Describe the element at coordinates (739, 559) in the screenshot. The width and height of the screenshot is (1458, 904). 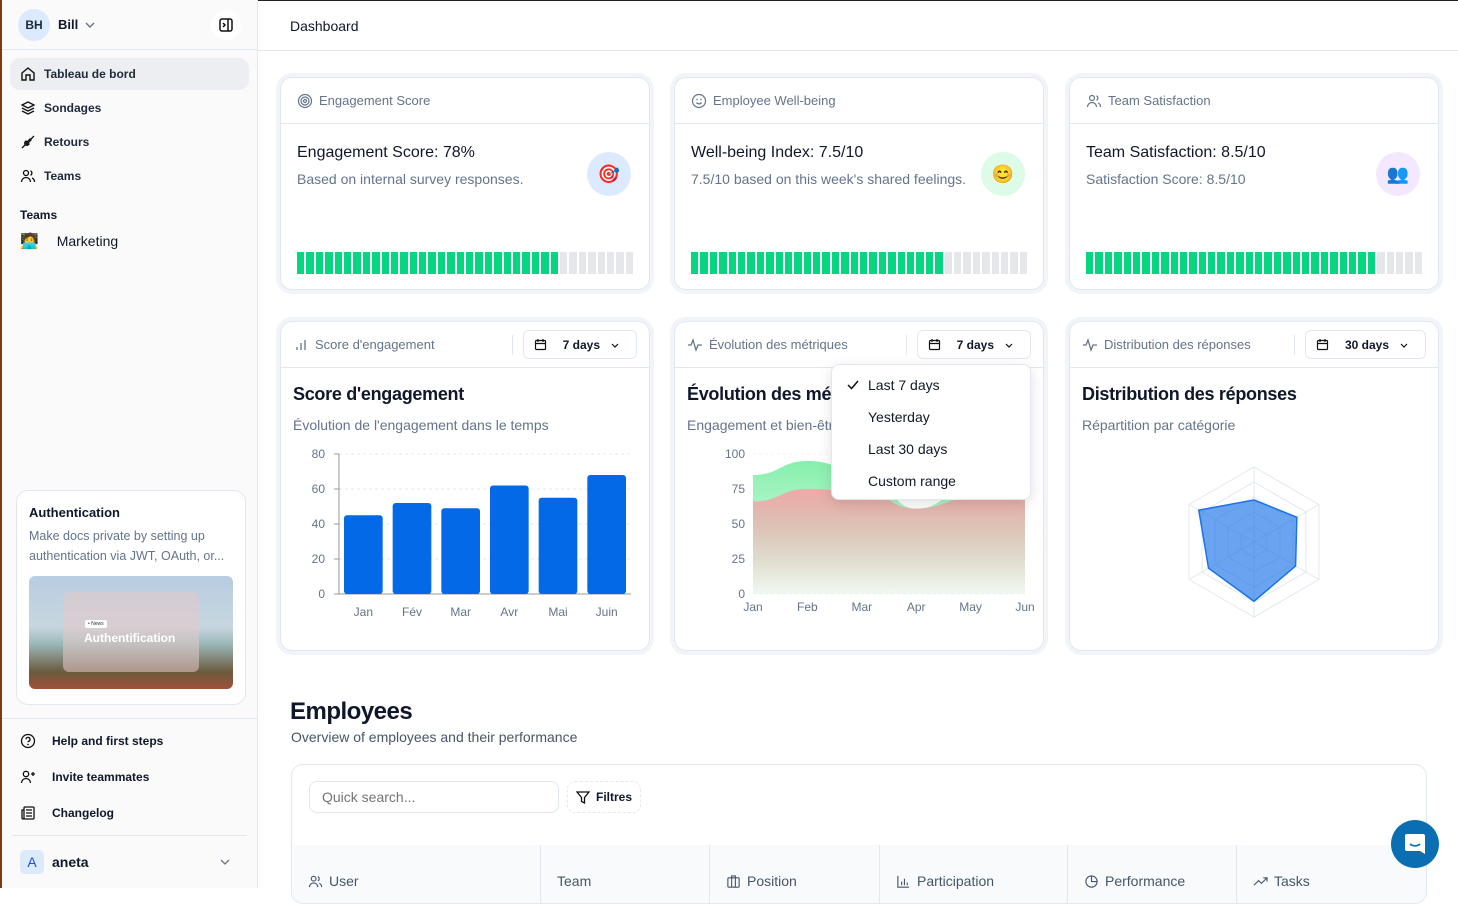
I see `y-tick-label: 25` at that location.